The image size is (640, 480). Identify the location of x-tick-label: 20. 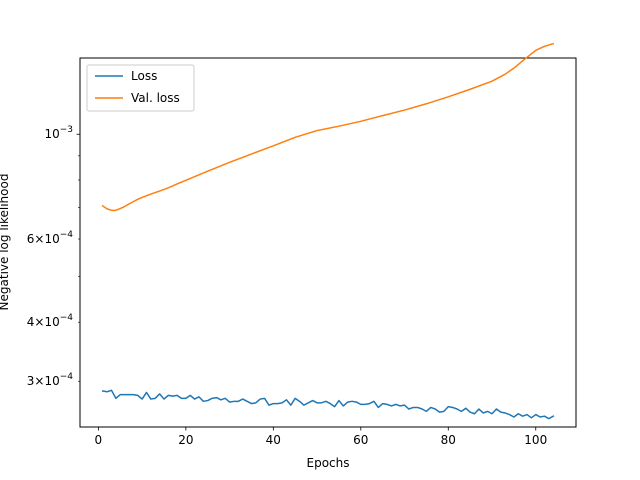
(185, 440).